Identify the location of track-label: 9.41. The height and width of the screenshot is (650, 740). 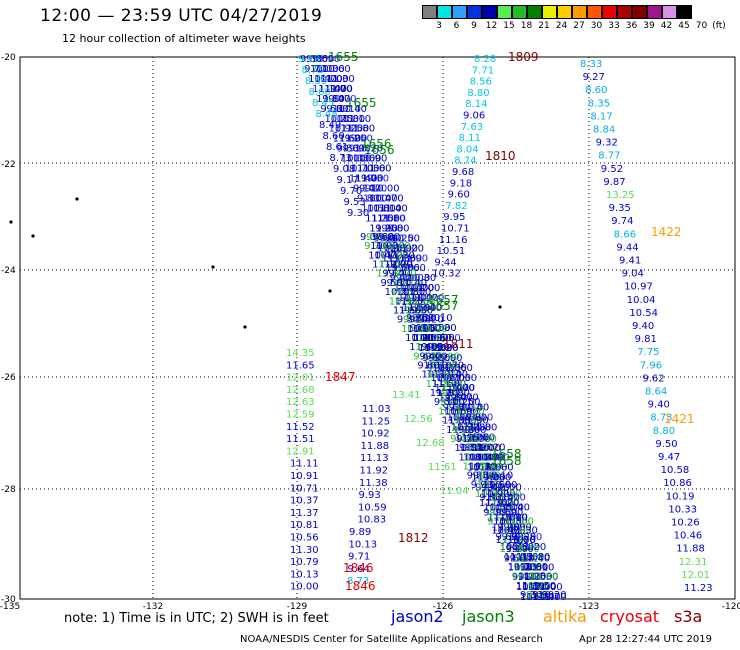
(630, 261).